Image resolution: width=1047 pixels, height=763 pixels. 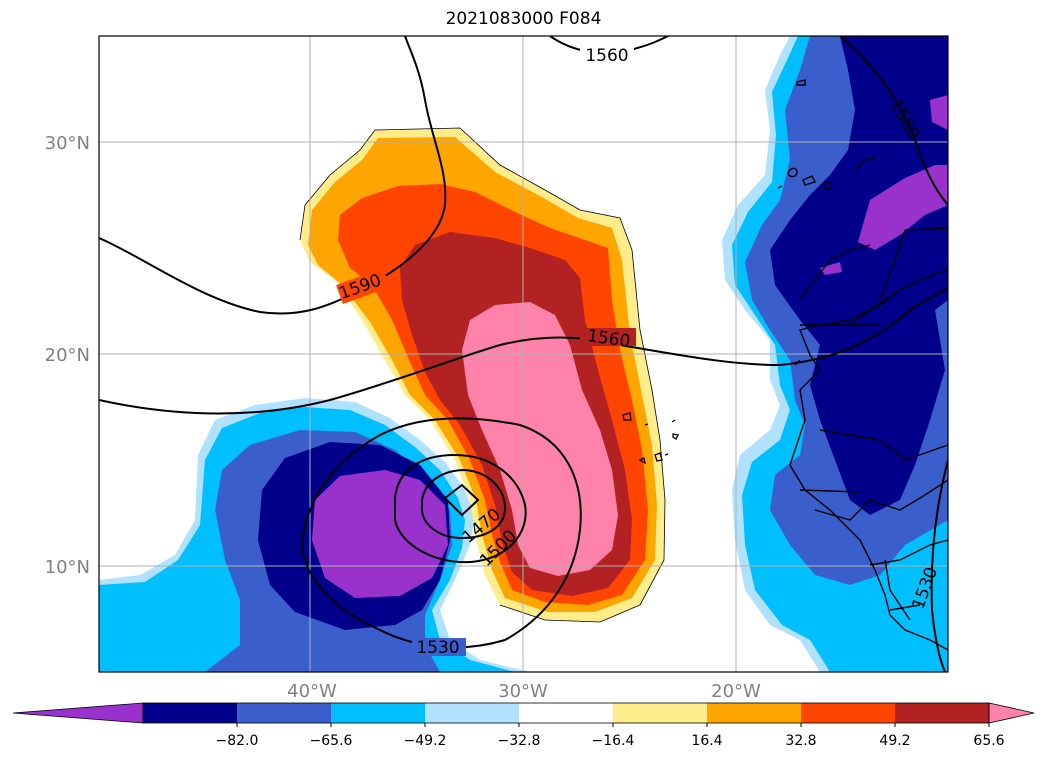 What do you see at coordinates (425, 741) in the screenshot?
I see `colorbar-tick-label: −49.2` at bounding box center [425, 741].